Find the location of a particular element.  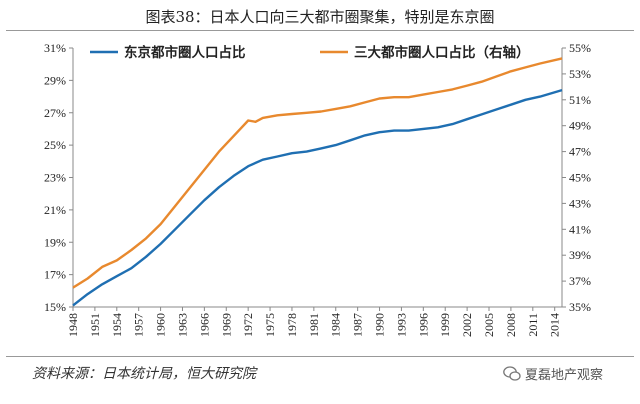

x-tick-label: 1954 is located at coordinates (117, 325).